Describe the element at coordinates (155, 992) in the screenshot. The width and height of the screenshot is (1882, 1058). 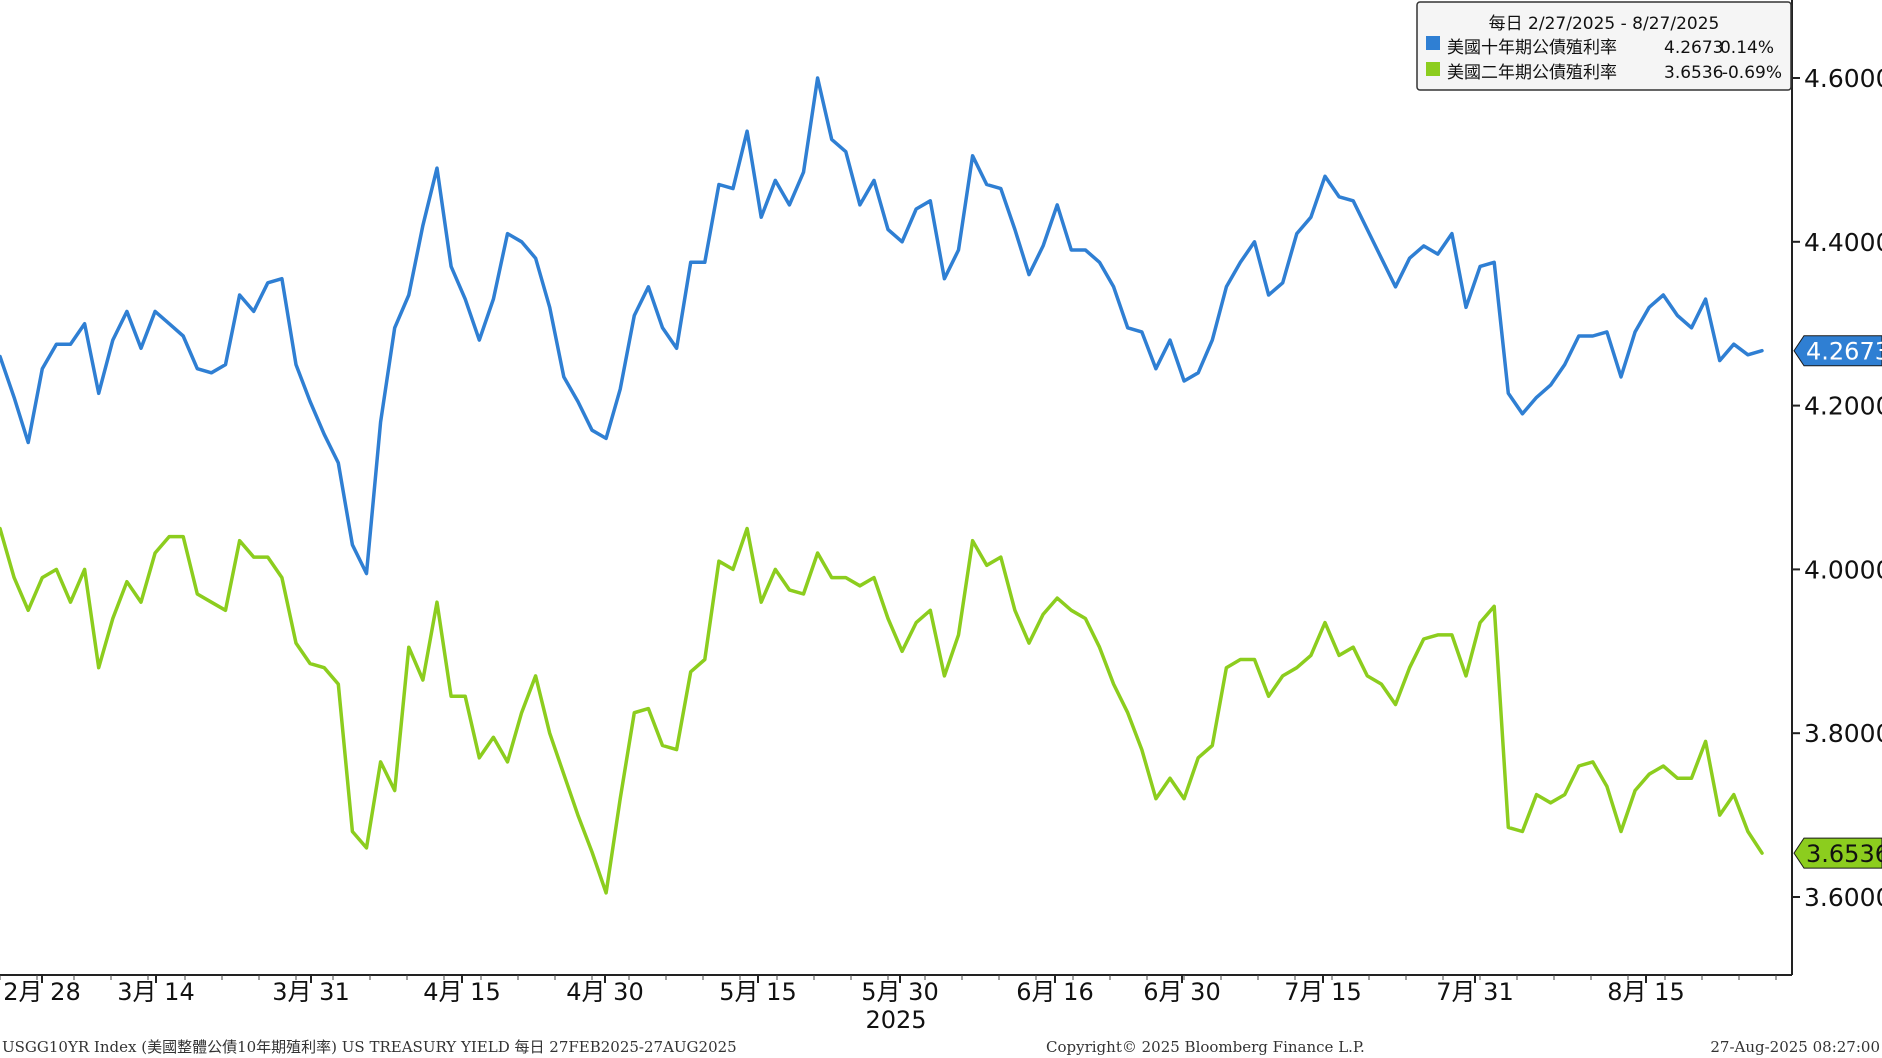
I see `x-tick-label: 3月 14` at that location.